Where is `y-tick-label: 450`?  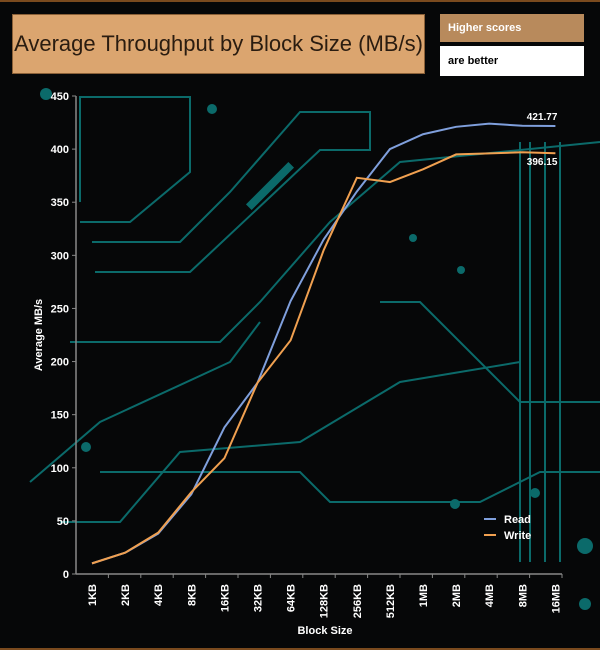 y-tick-label: 450 is located at coordinates (60, 97).